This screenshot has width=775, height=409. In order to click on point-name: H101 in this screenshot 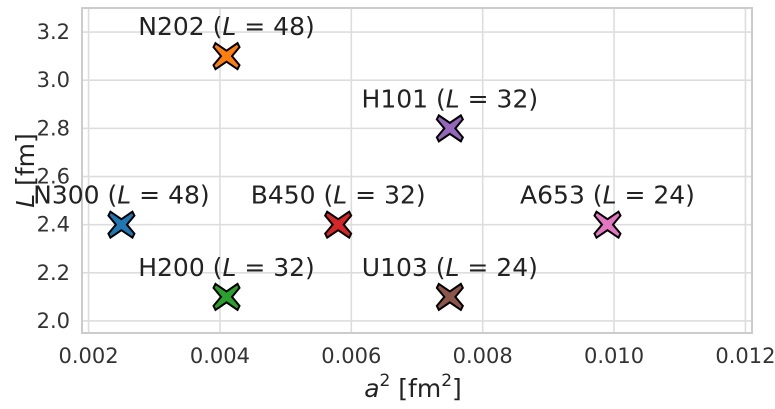, I will do `click(395, 98)`.